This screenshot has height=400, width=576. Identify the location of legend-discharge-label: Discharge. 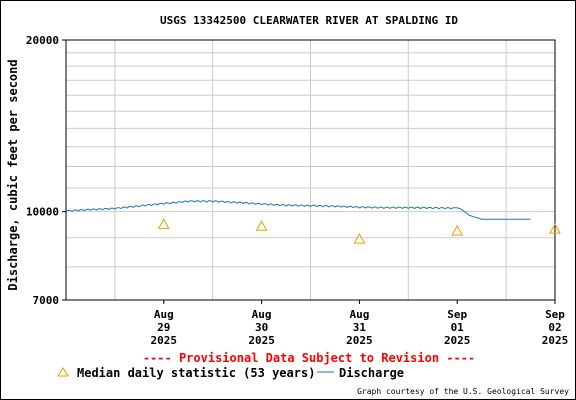
(371, 373).